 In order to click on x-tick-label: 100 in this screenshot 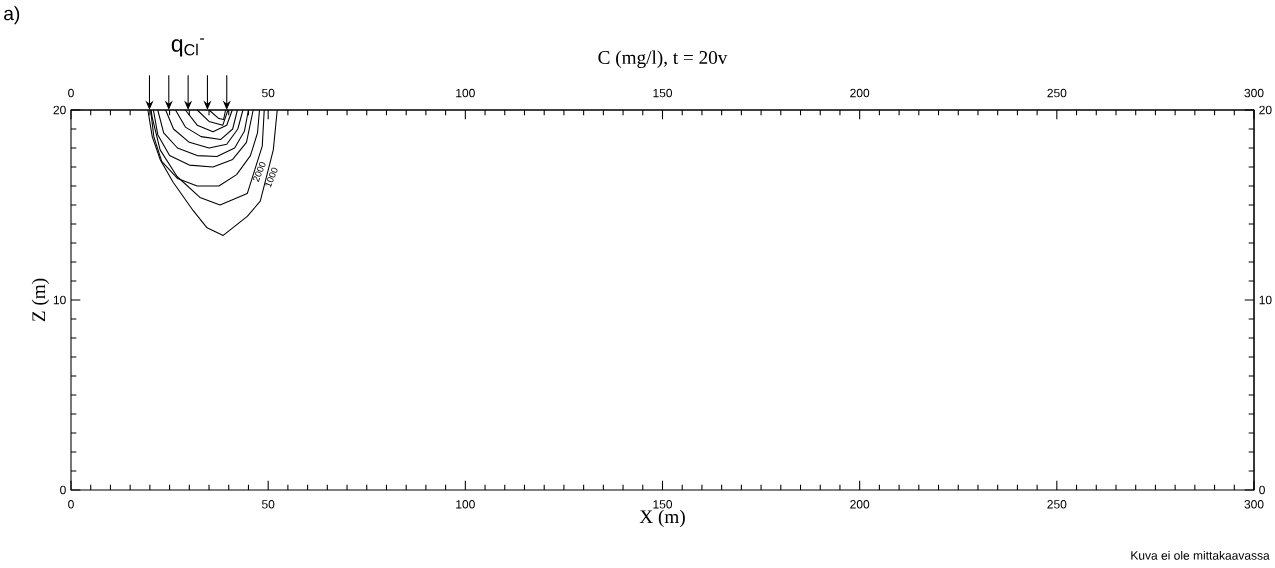, I will do `click(465, 504)`.